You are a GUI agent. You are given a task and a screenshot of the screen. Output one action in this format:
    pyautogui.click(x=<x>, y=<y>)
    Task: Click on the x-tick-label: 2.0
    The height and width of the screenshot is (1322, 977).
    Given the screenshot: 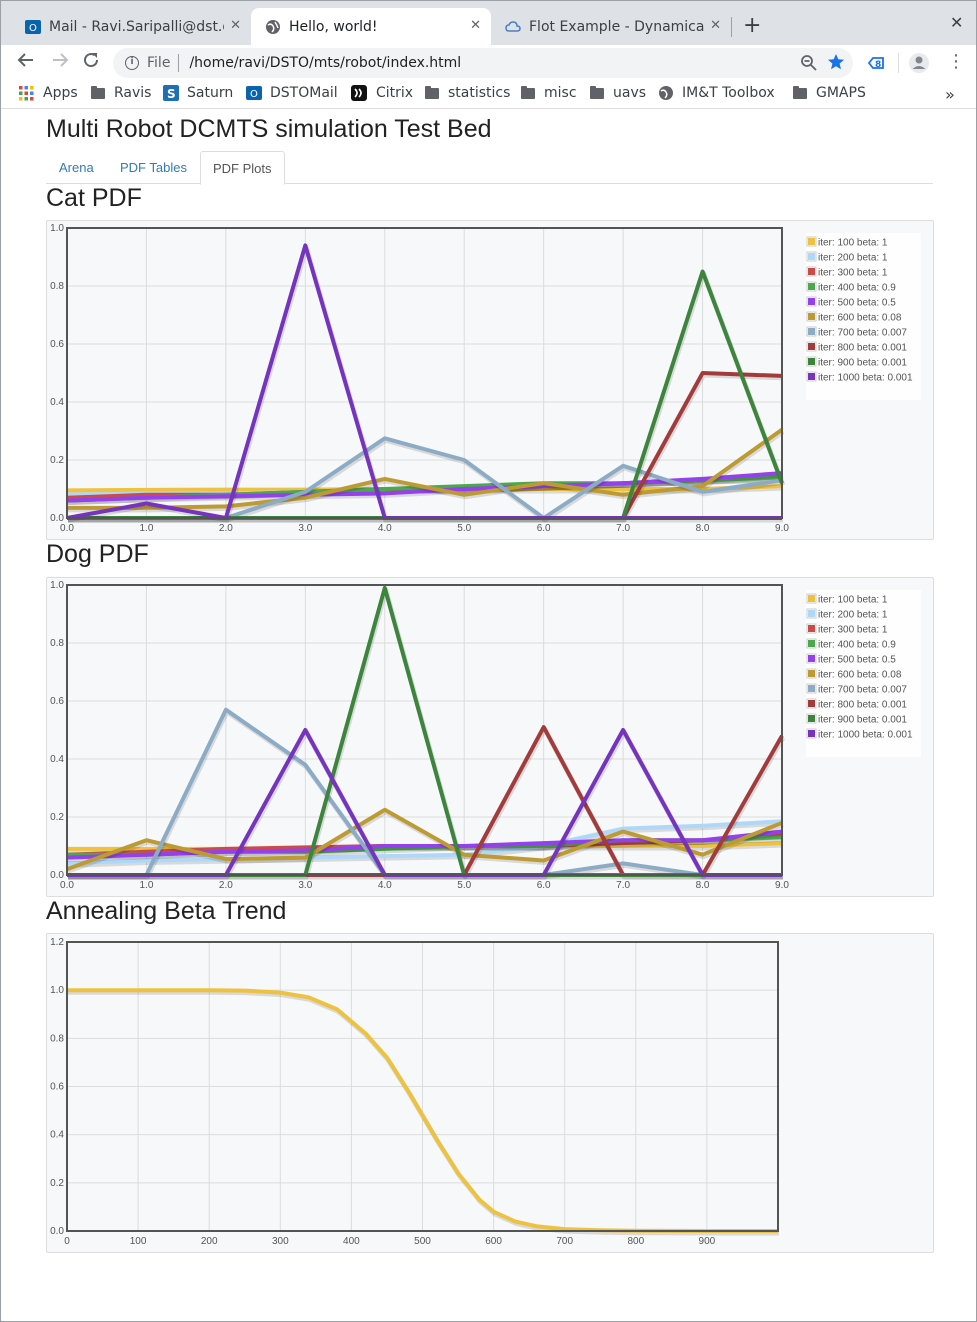 What is the action you would take?
    pyautogui.click(x=226, y=528)
    